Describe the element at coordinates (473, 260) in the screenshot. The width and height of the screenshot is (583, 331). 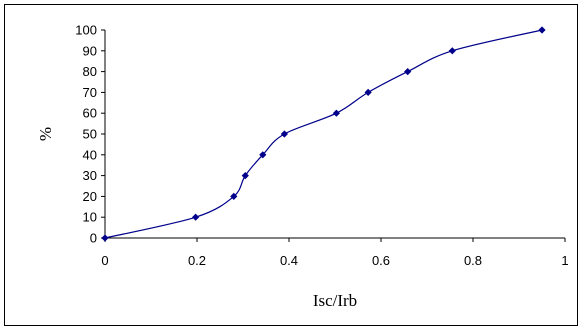
I see `x-tick-label: 0.8` at that location.